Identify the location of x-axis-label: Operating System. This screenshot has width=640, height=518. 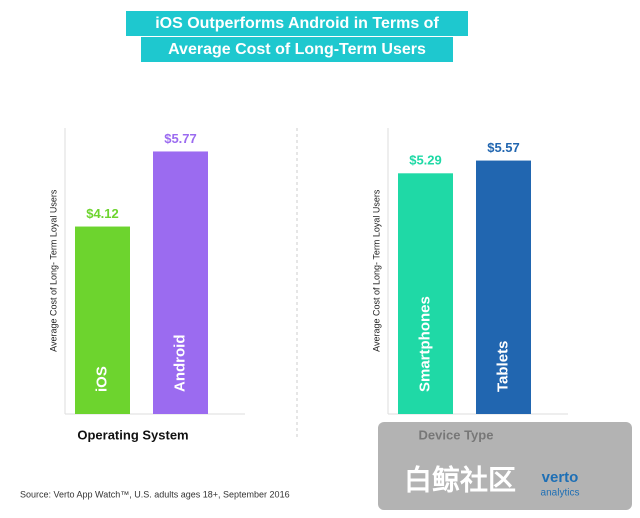
(132, 434).